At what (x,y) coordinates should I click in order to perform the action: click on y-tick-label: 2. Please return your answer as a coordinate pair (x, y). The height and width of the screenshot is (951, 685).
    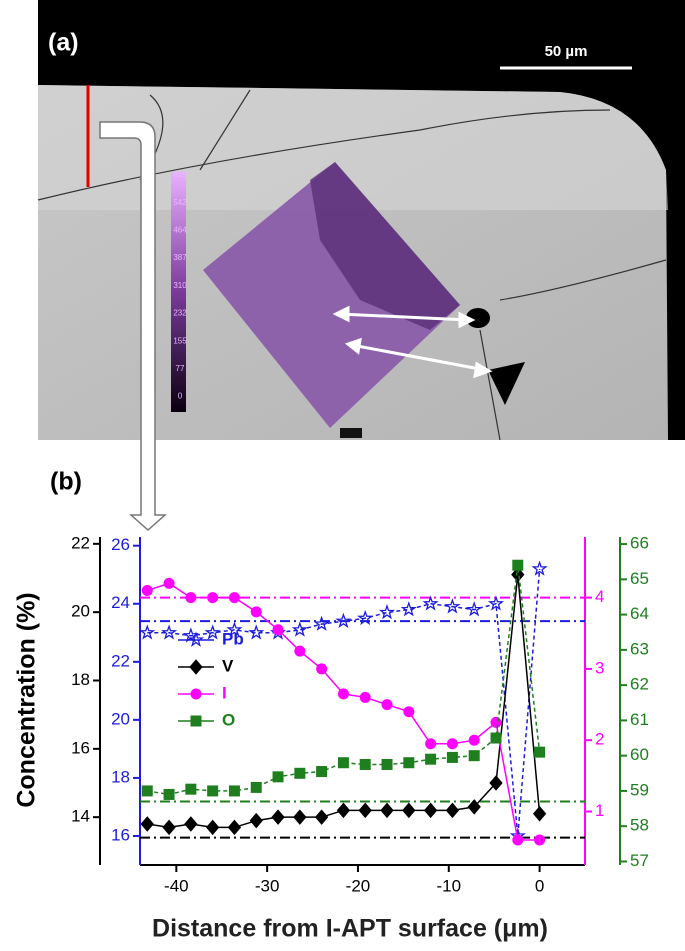
    Looking at the image, I should click on (599, 739).